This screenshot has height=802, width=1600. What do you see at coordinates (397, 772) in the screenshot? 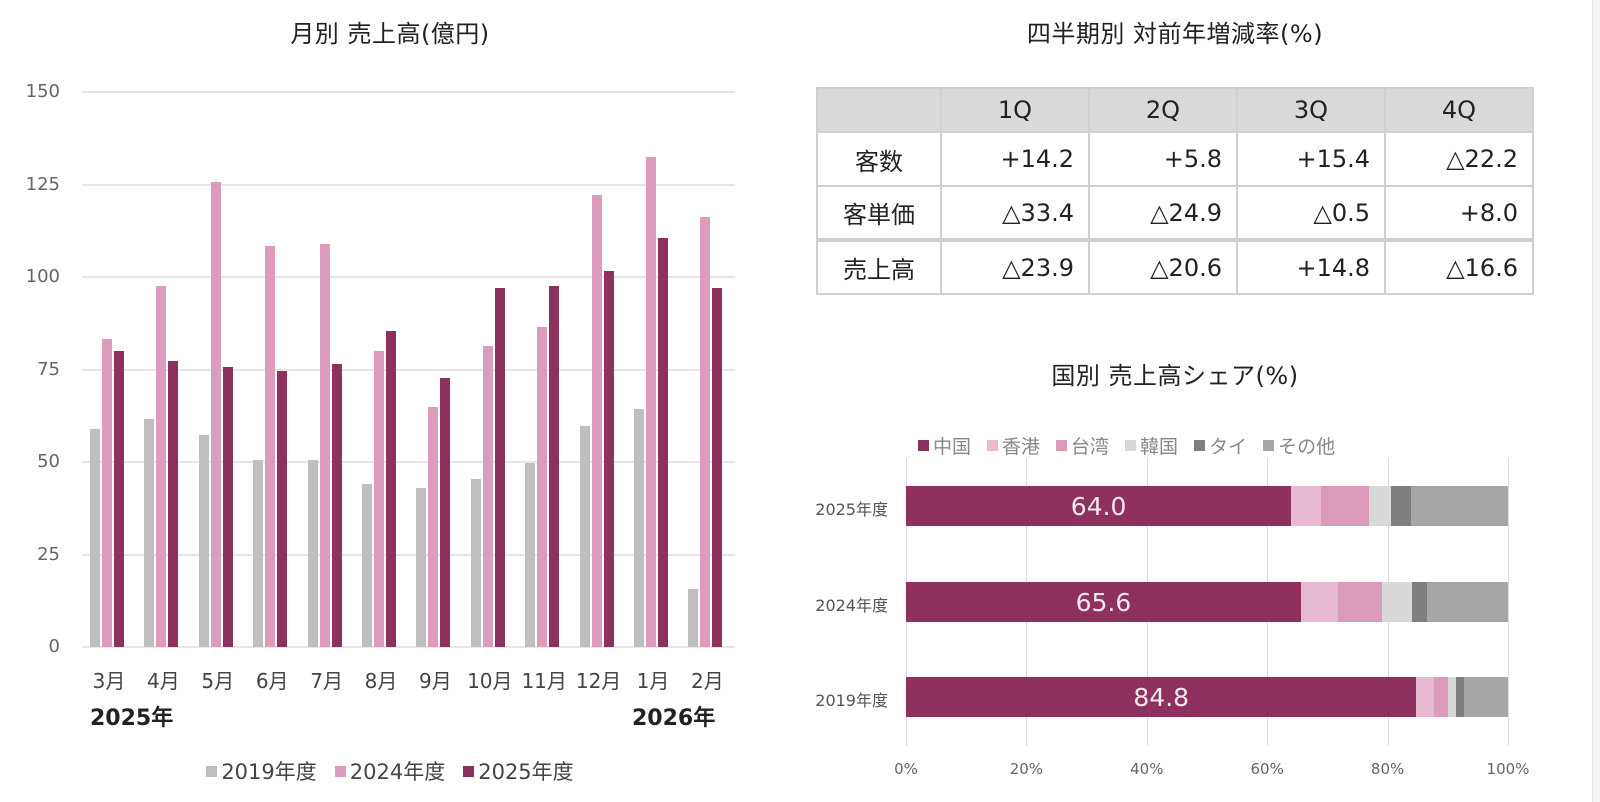
I see `legend-label: 2024年度` at bounding box center [397, 772].